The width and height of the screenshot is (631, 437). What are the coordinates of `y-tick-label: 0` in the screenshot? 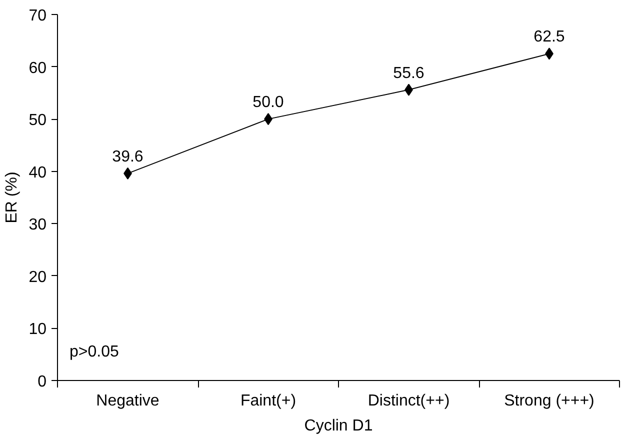 It's located at (42, 382).